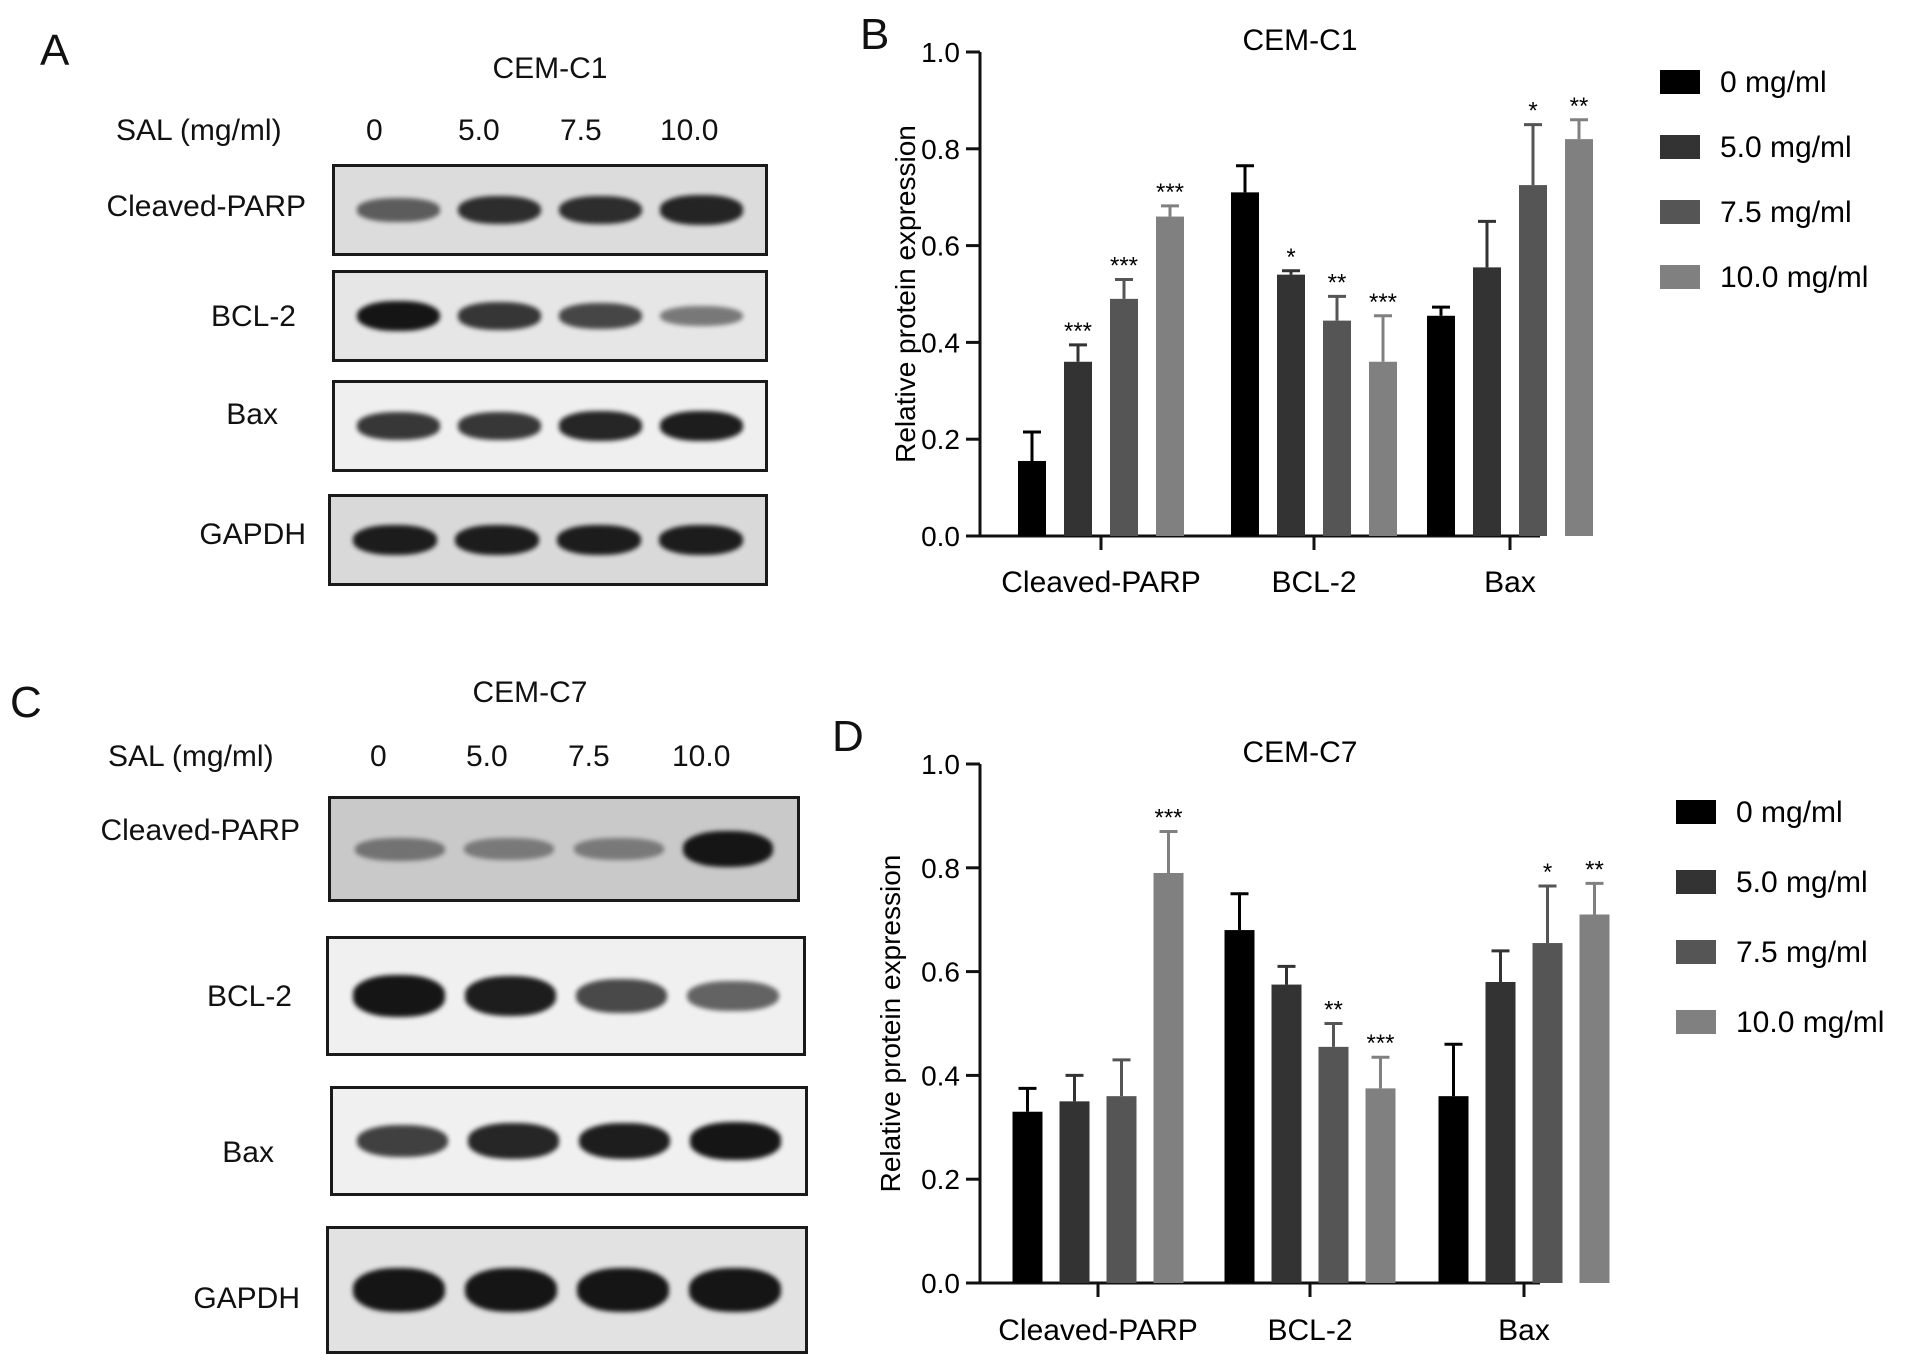 The height and width of the screenshot is (1367, 1913). What do you see at coordinates (940, 1075) in the screenshot?
I see `y-tick-label: 0.4` at bounding box center [940, 1075].